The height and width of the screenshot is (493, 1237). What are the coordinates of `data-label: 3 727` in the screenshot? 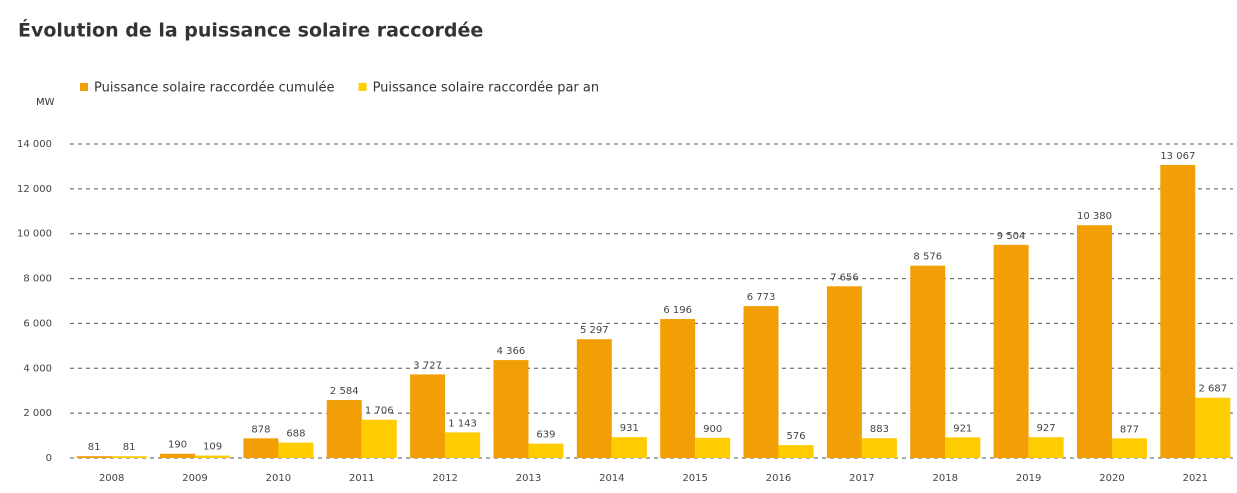 It's located at (427, 365).